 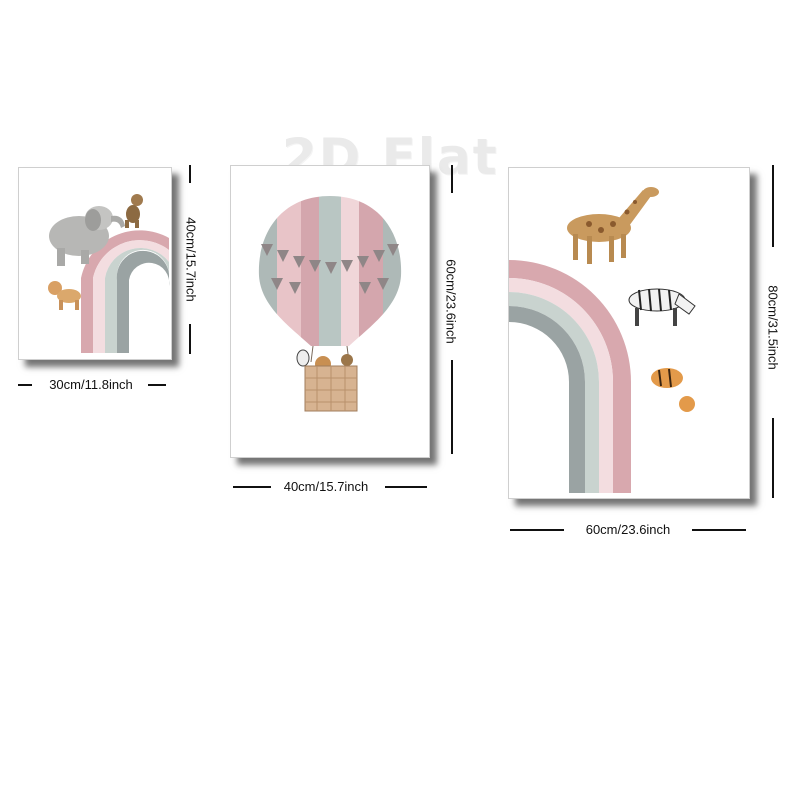 I want to click on elephant-icon, so click(x=87, y=236).